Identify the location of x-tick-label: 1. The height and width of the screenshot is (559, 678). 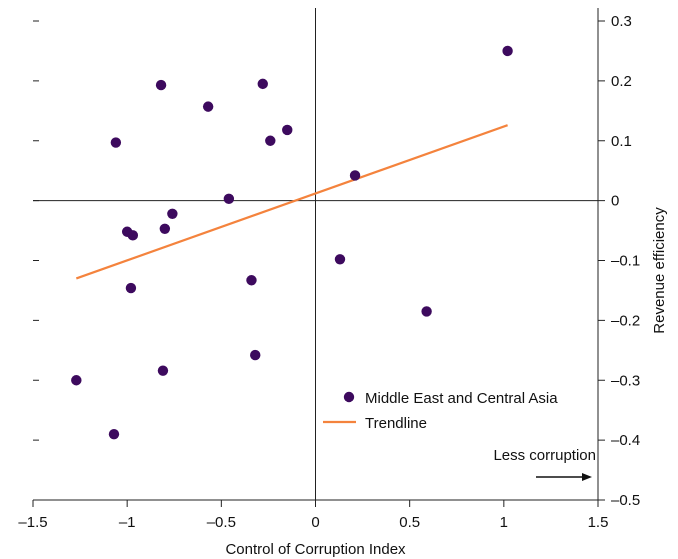
(504, 522).